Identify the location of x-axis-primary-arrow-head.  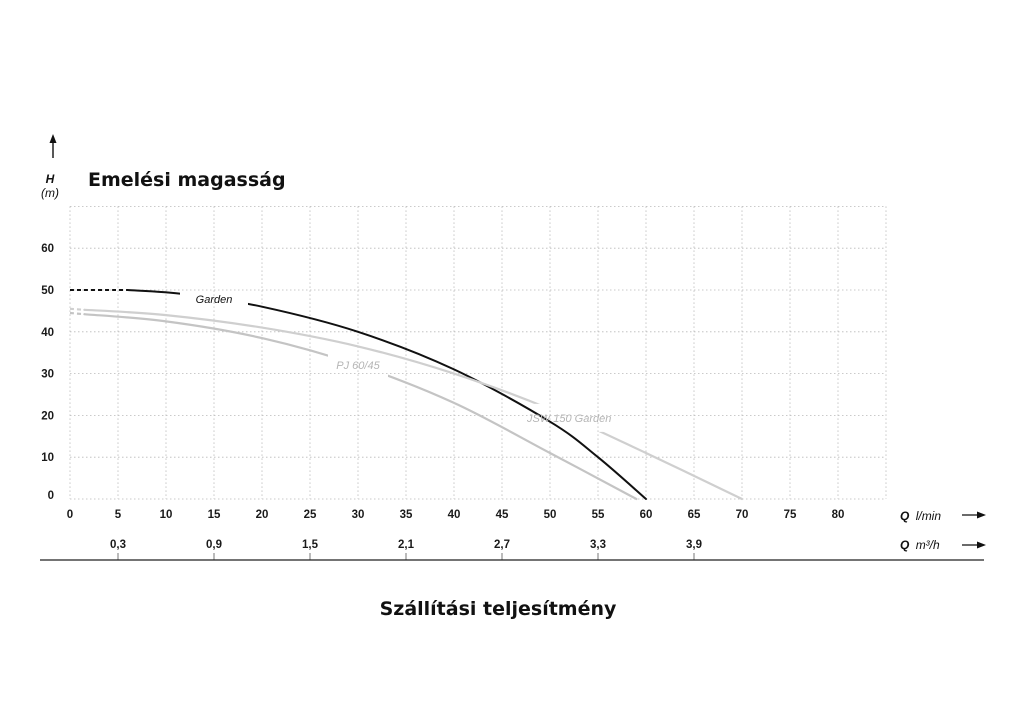
(981, 515).